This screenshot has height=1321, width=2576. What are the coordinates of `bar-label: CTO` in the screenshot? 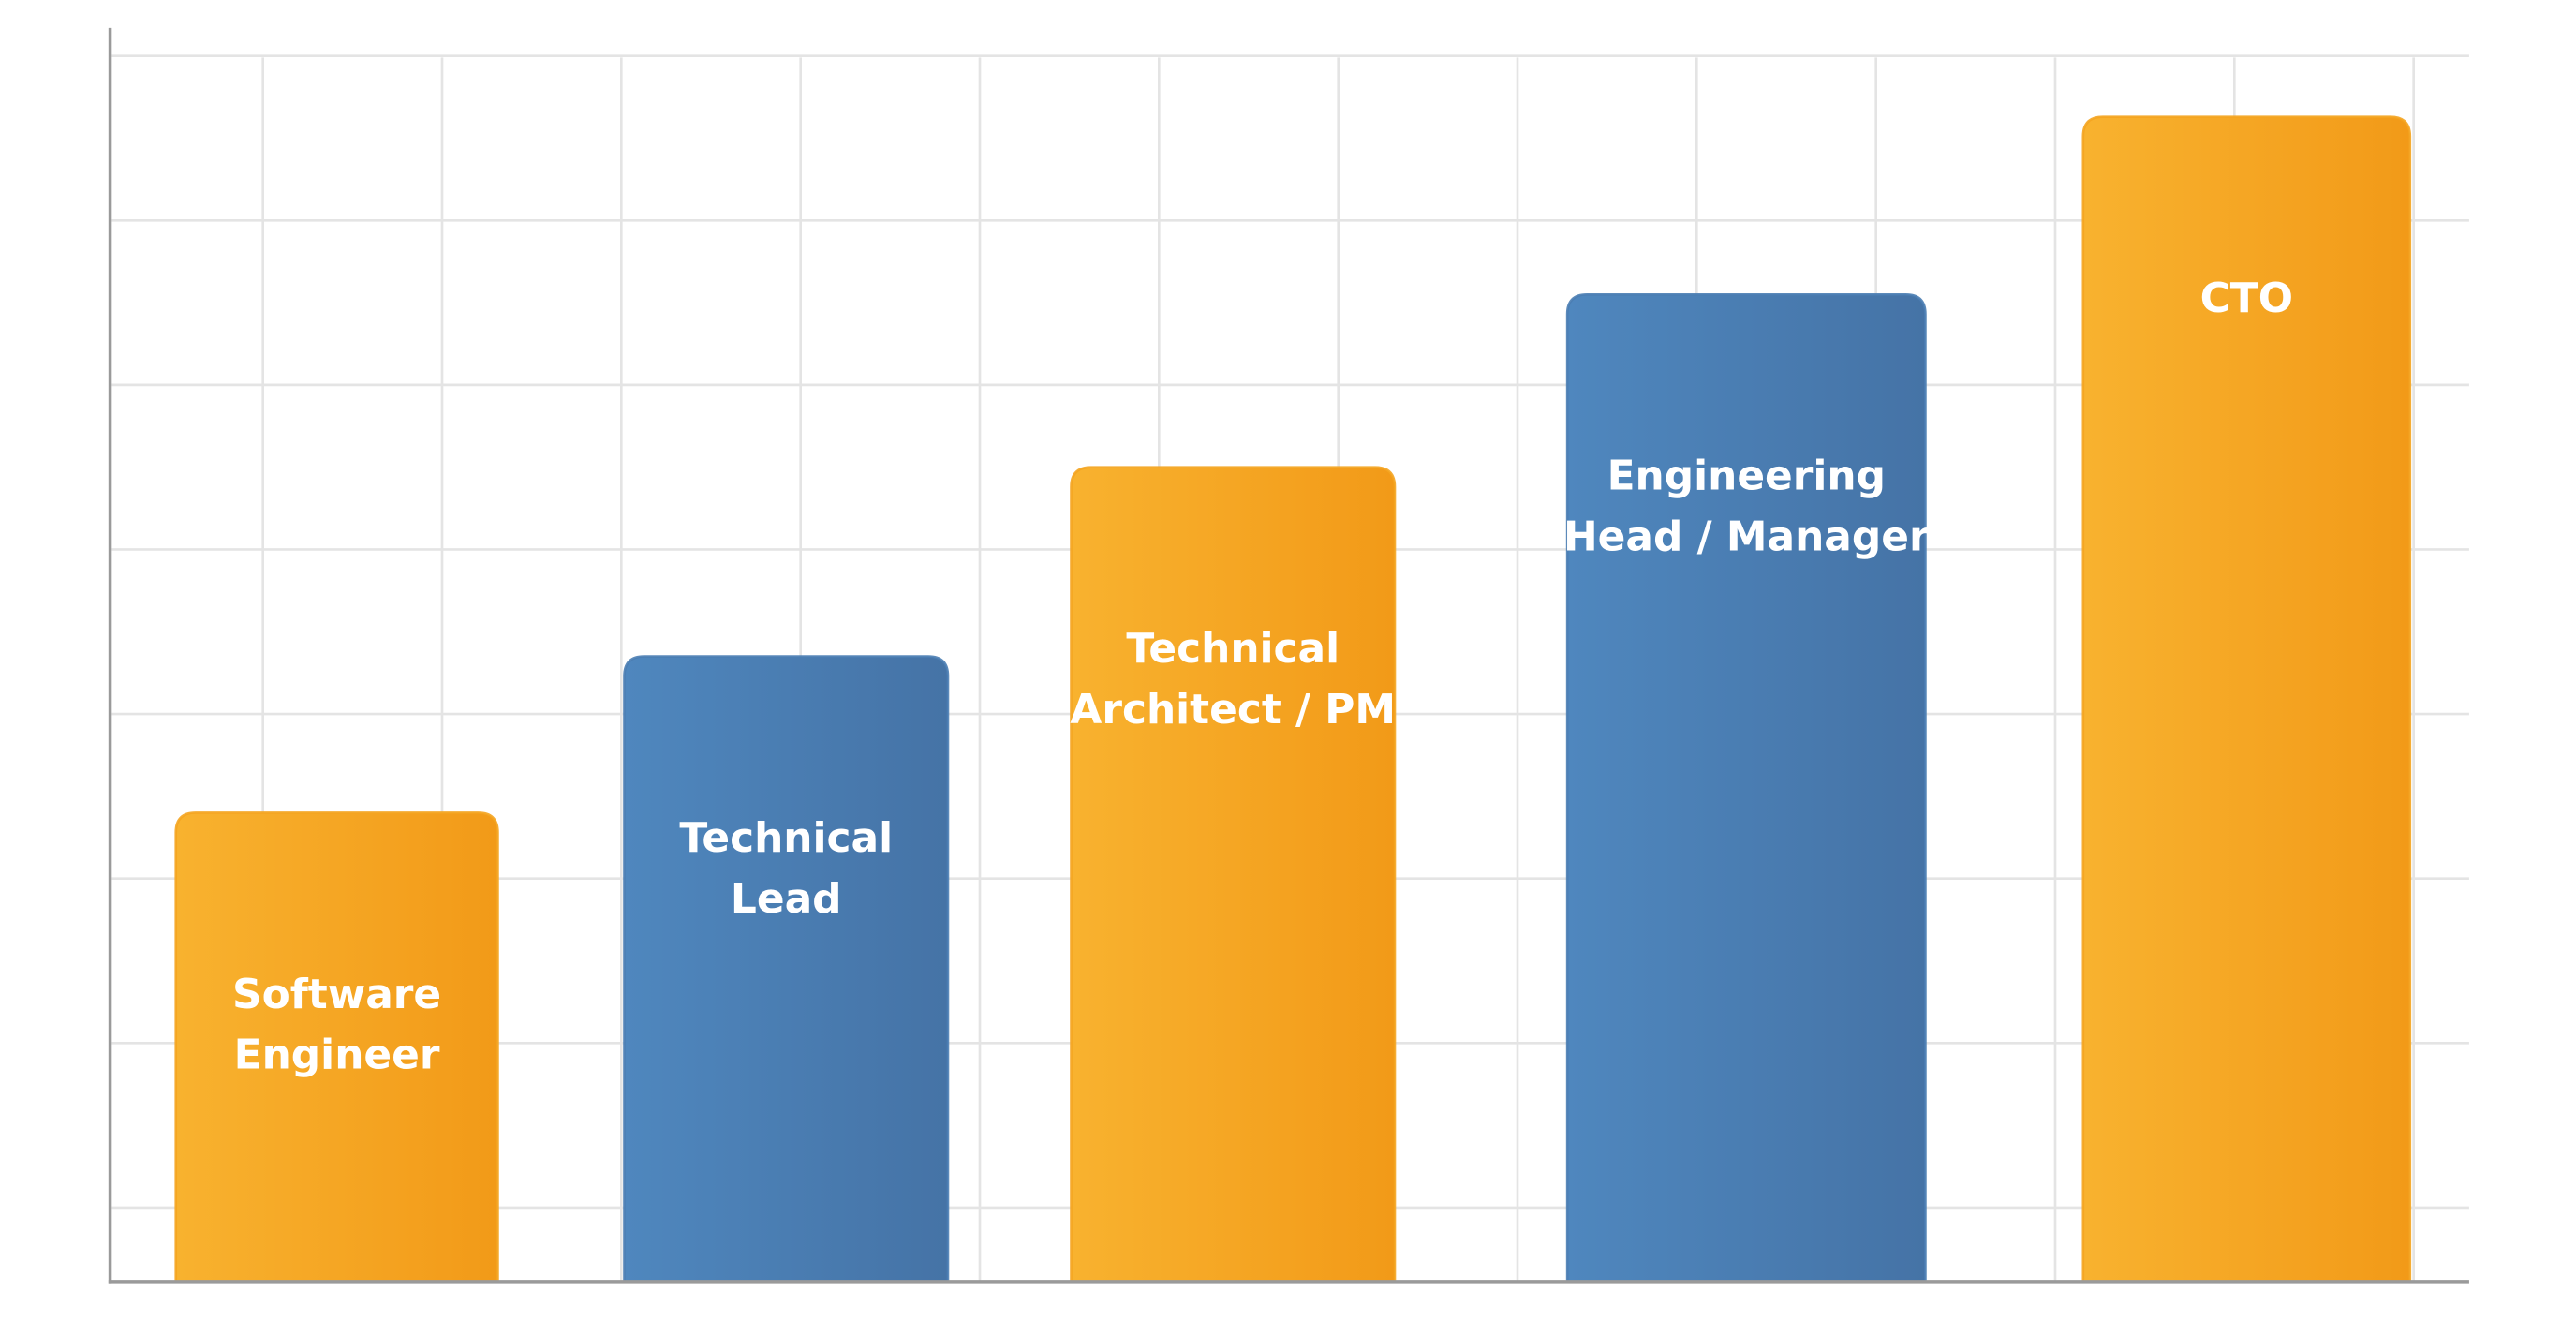 It's located at (2246, 298).